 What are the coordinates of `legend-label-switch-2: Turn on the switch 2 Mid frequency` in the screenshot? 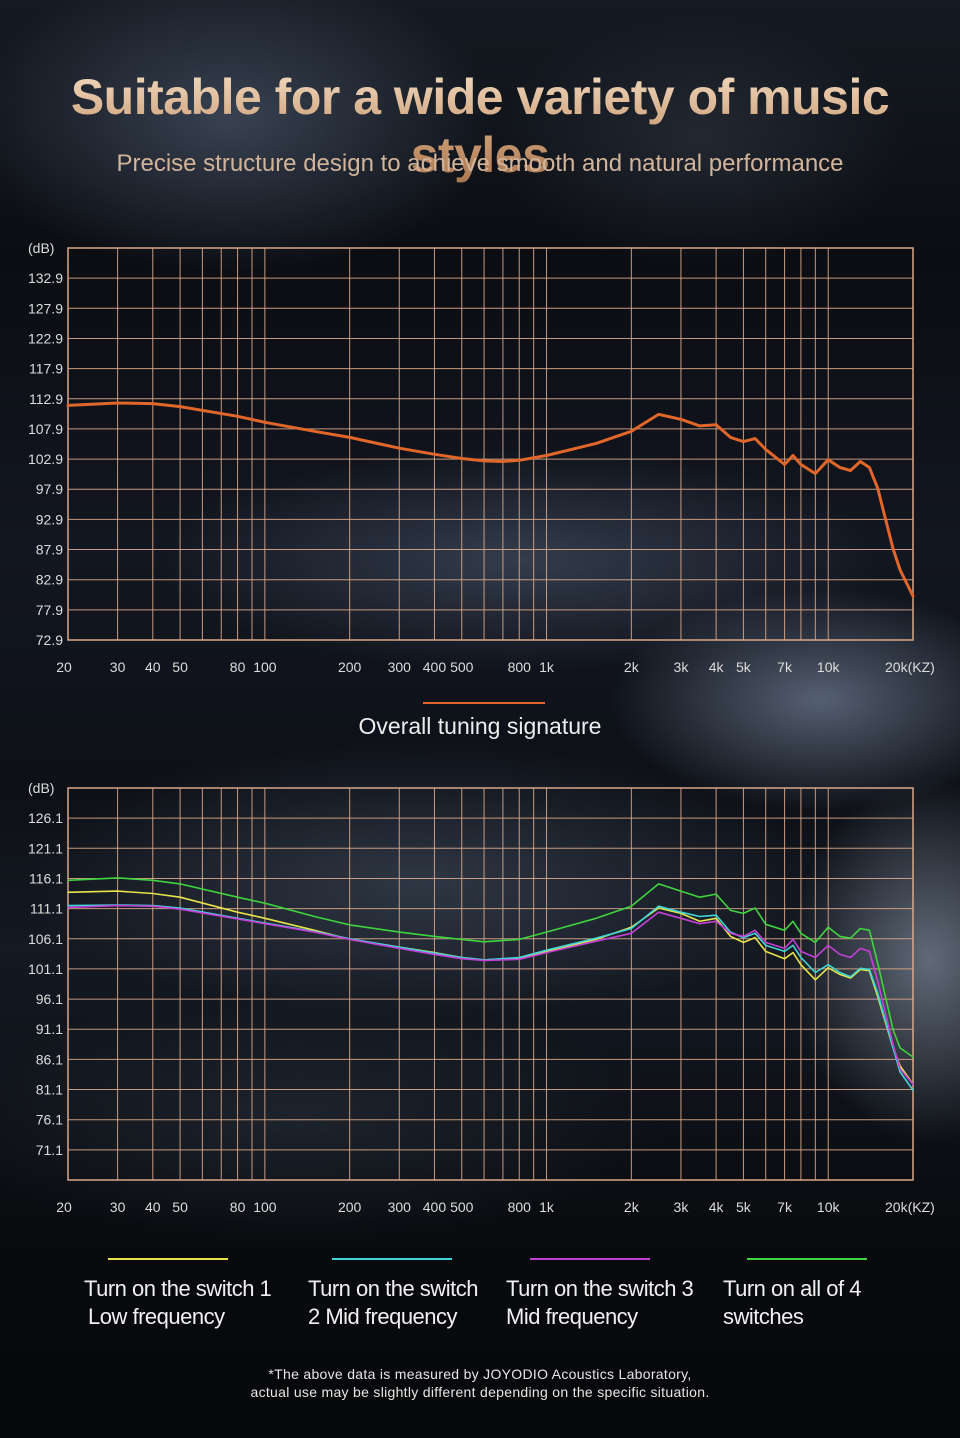 It's located at (393, 1303).